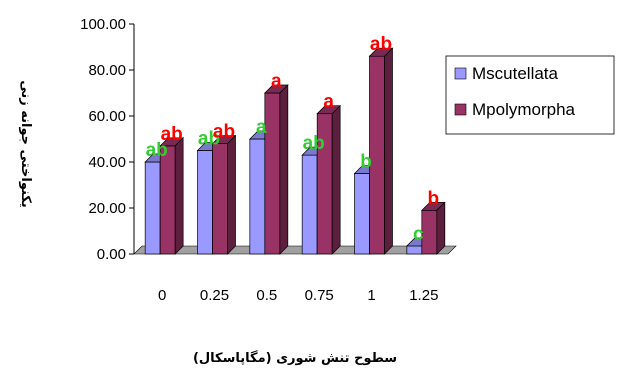  I want to click on legend-box, so click(530, 95).